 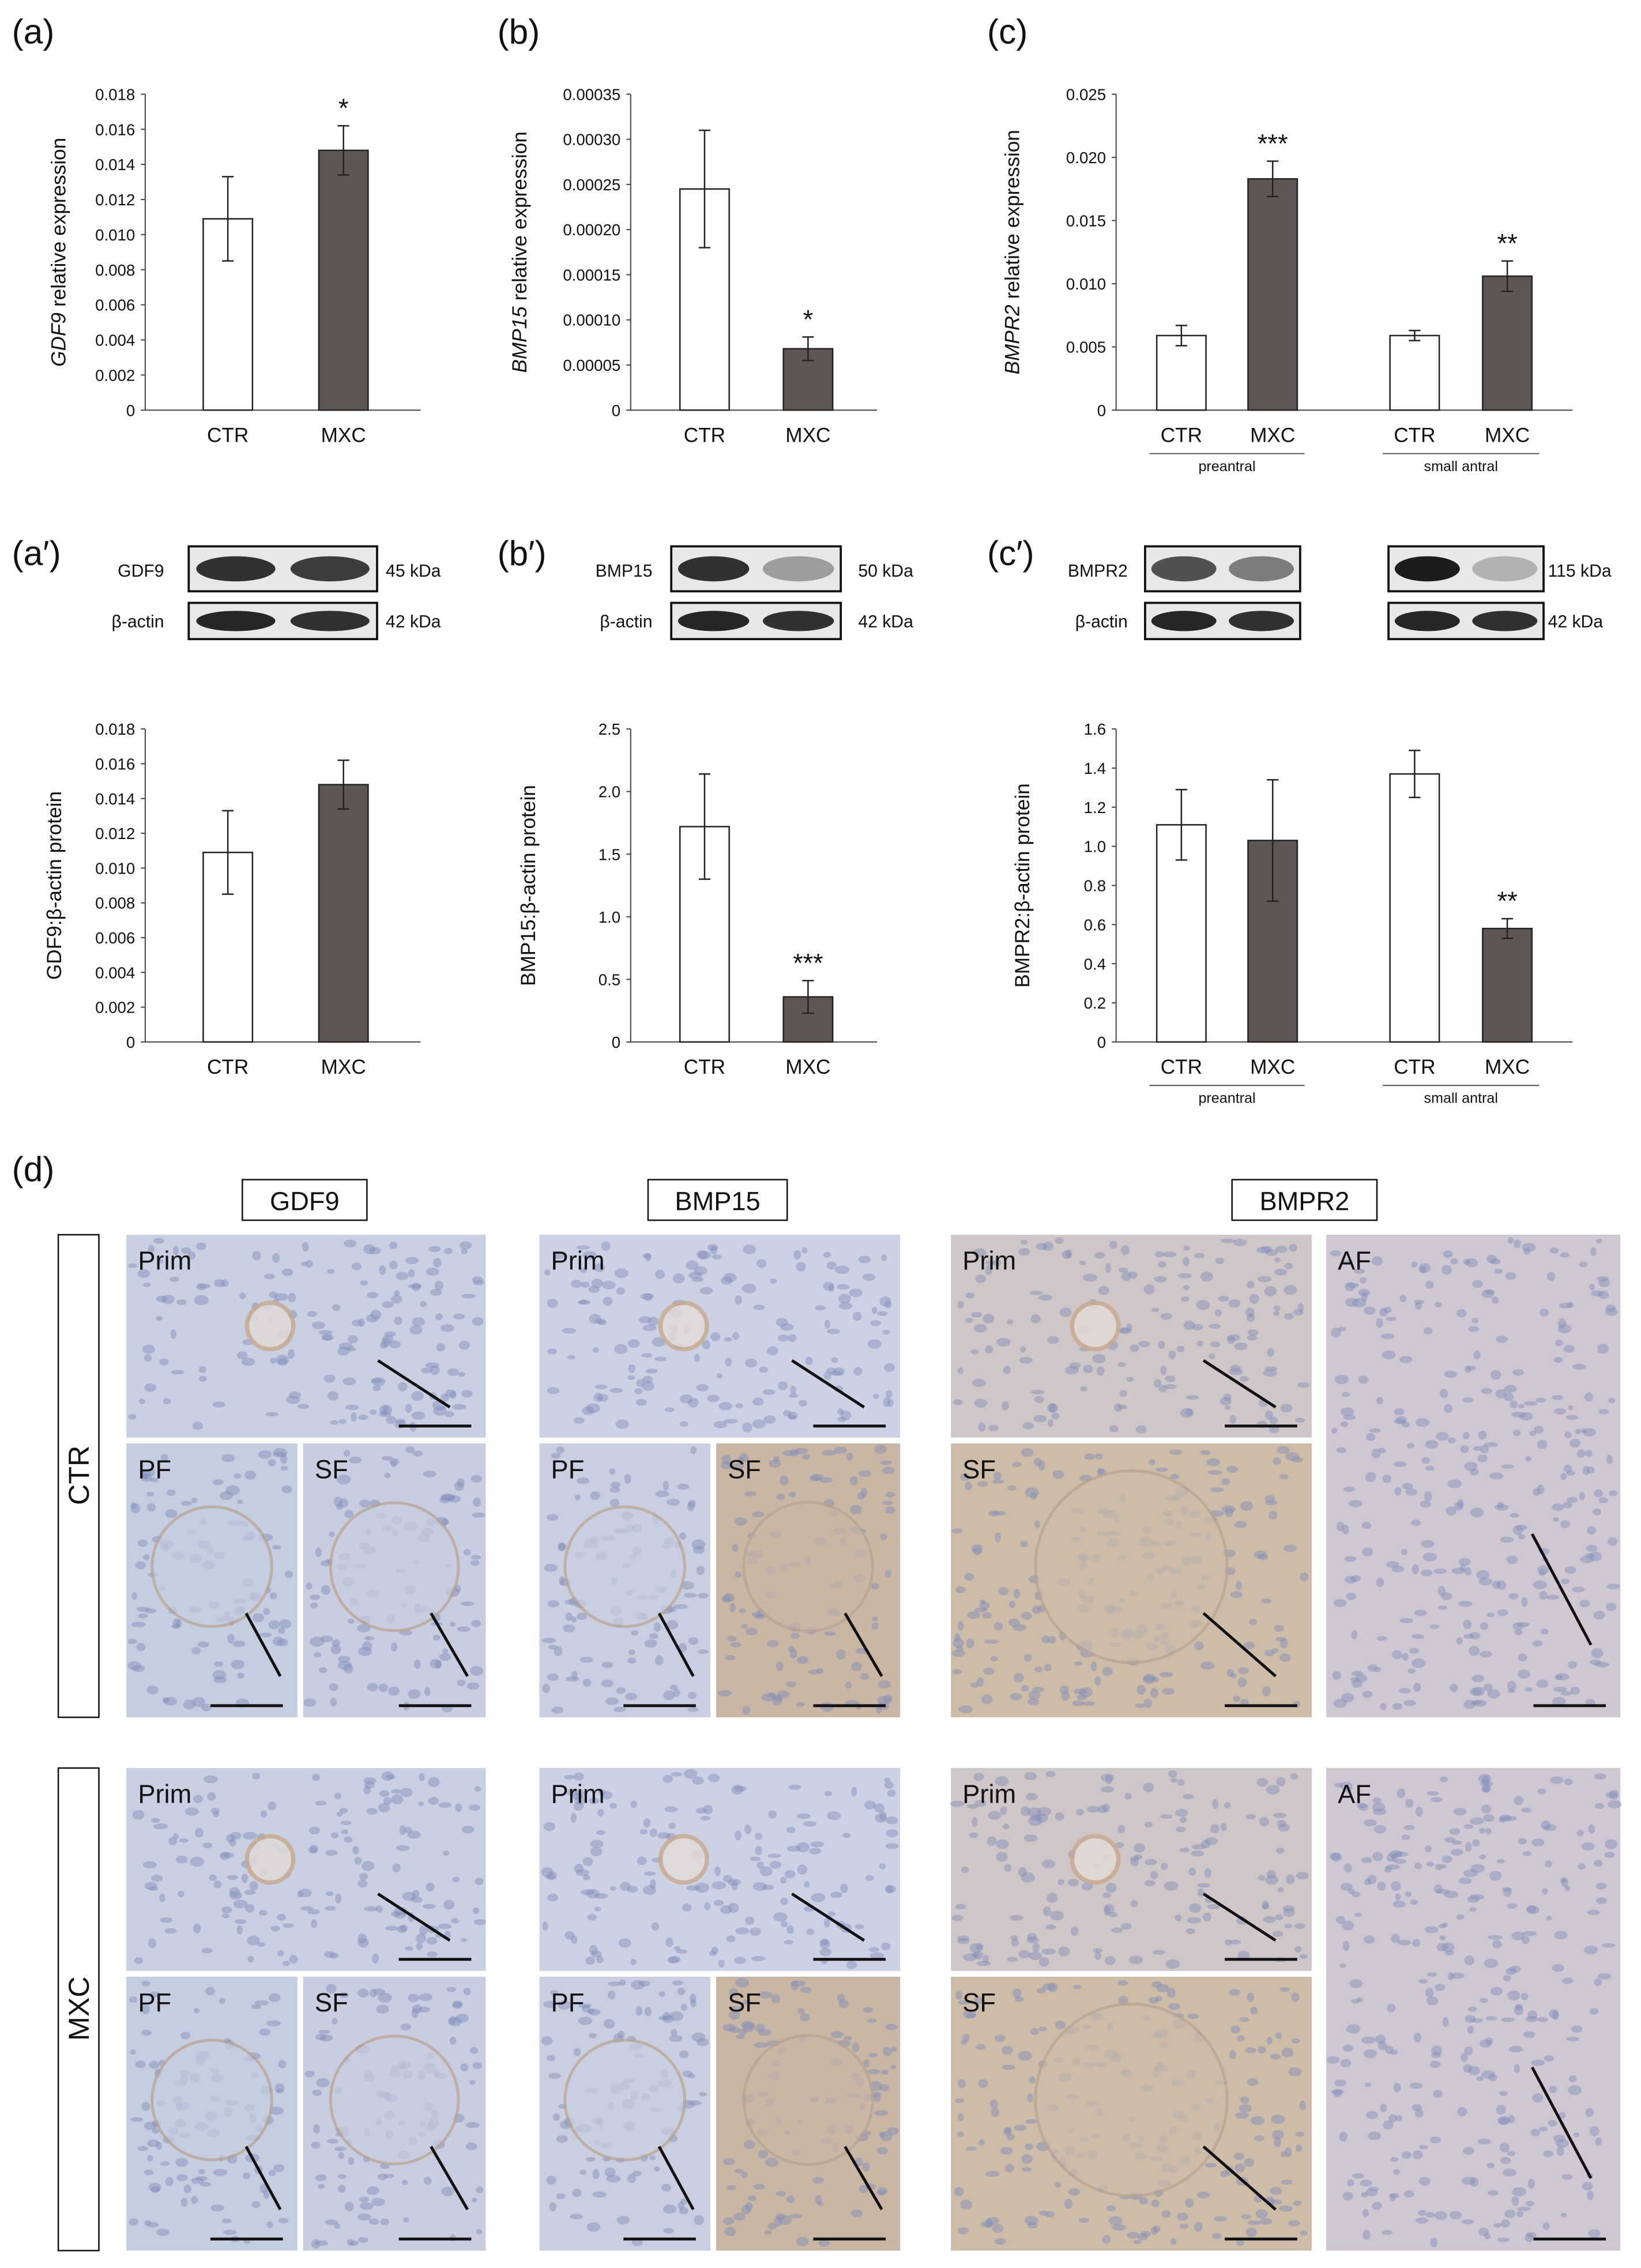 I want to click on y-tick-label: 0, so click(x=131, y=1042).